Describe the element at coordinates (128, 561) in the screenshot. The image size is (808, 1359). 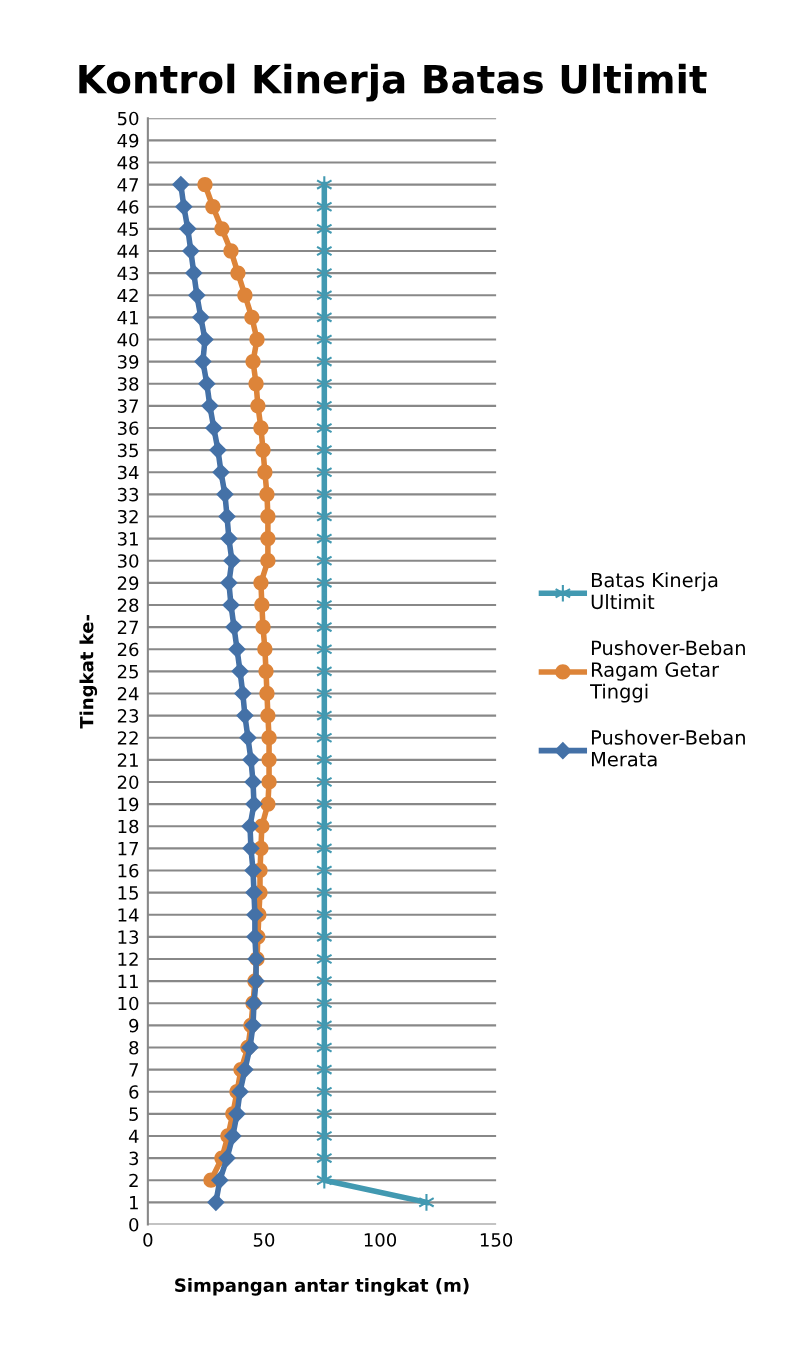
I see `y-tick-label: 30` at that location.